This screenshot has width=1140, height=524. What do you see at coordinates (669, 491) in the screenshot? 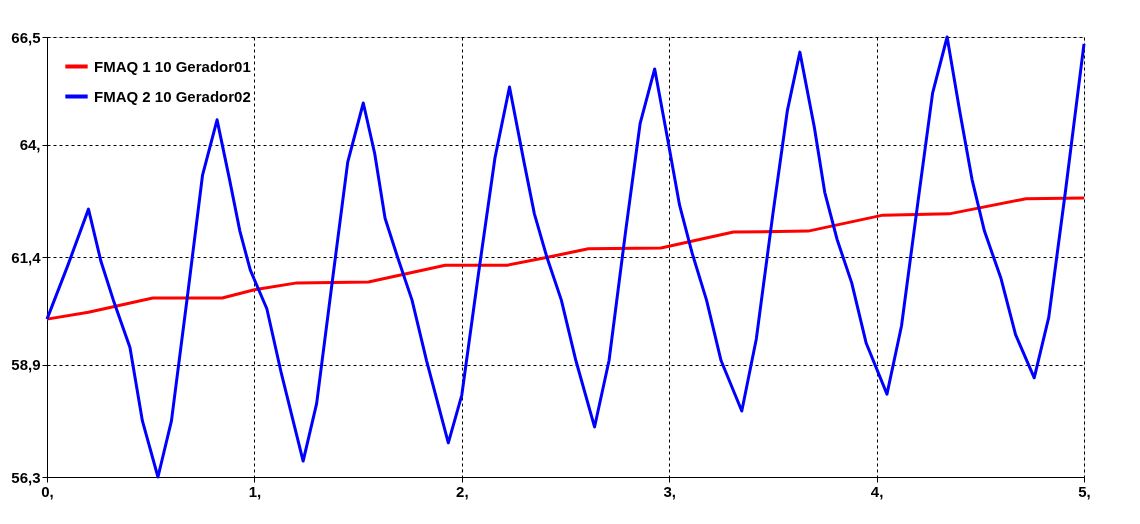
I see `x-tick-label: 3,` at bounding box center [669, 491].